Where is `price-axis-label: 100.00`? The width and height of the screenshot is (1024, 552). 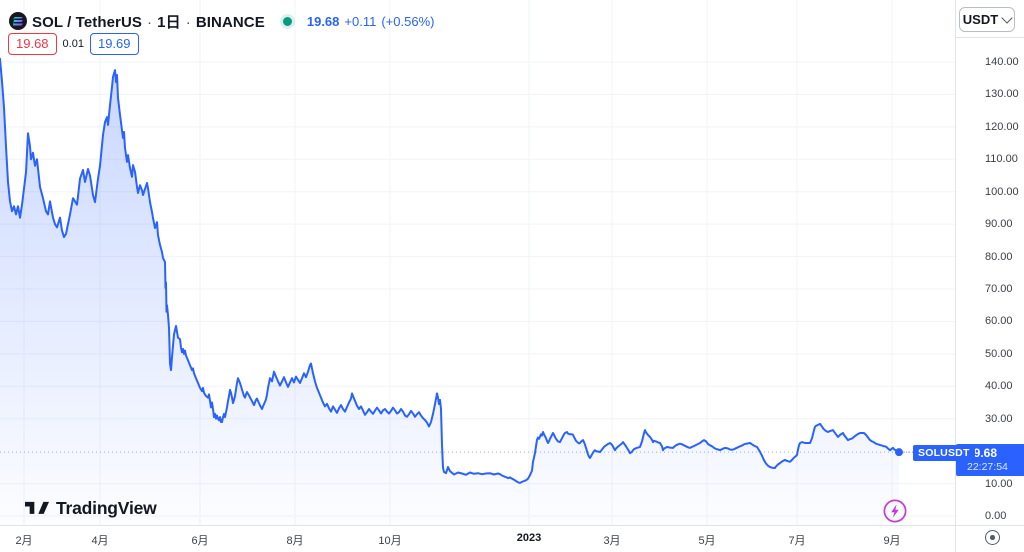
price-axis-label: 100.00 is located at coordinates (1002, 191).